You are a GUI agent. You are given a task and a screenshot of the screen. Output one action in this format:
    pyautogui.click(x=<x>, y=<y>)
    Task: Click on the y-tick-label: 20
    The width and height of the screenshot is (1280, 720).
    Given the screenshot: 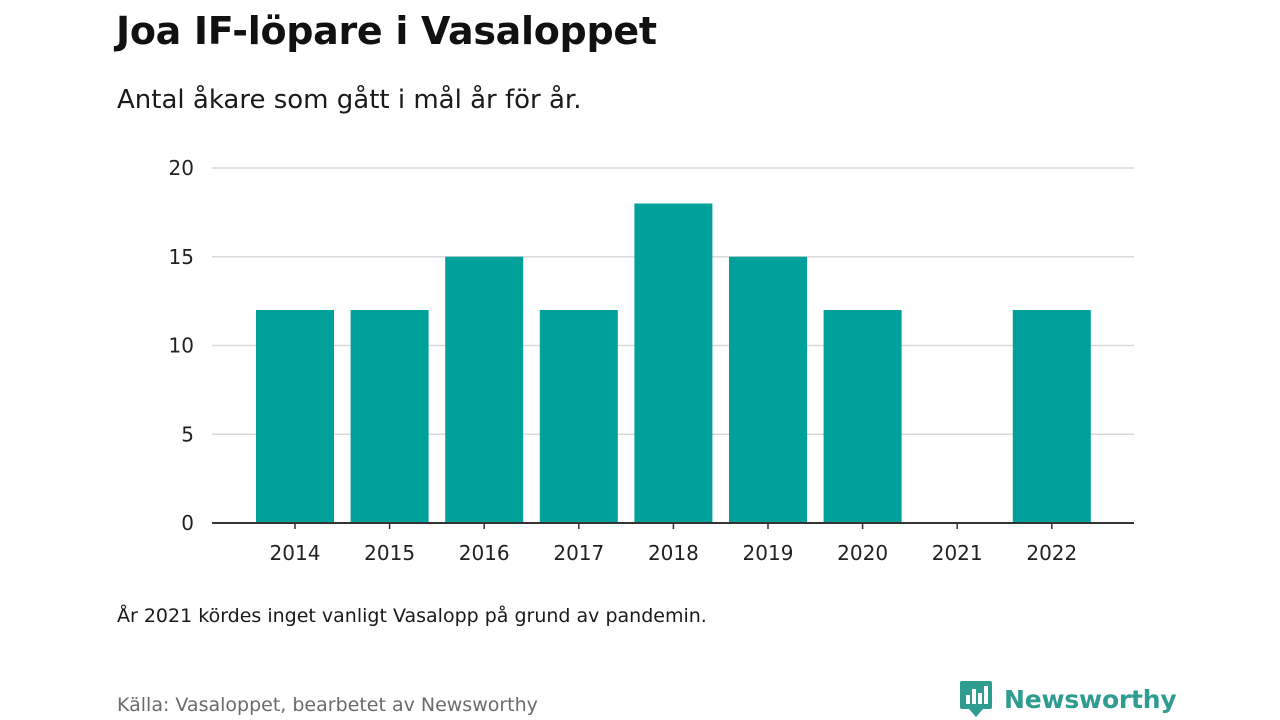 What is the action you would take?
    pyautogui.click(x=181, y=168)
    